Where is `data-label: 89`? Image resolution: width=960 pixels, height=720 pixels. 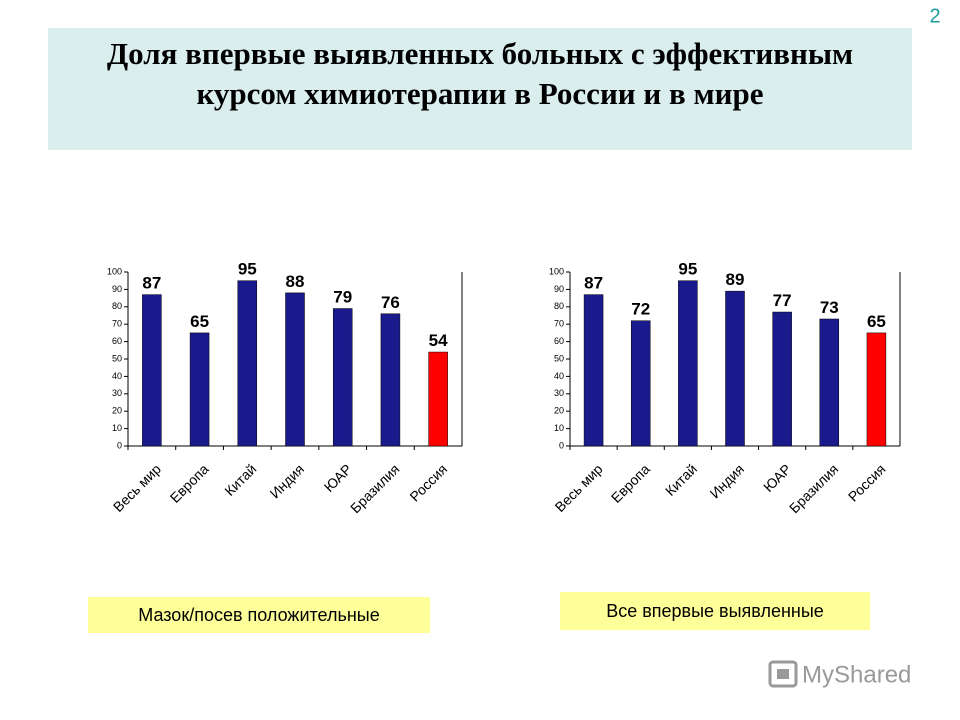
data-label: 89 is located at coordinates (735, 279).